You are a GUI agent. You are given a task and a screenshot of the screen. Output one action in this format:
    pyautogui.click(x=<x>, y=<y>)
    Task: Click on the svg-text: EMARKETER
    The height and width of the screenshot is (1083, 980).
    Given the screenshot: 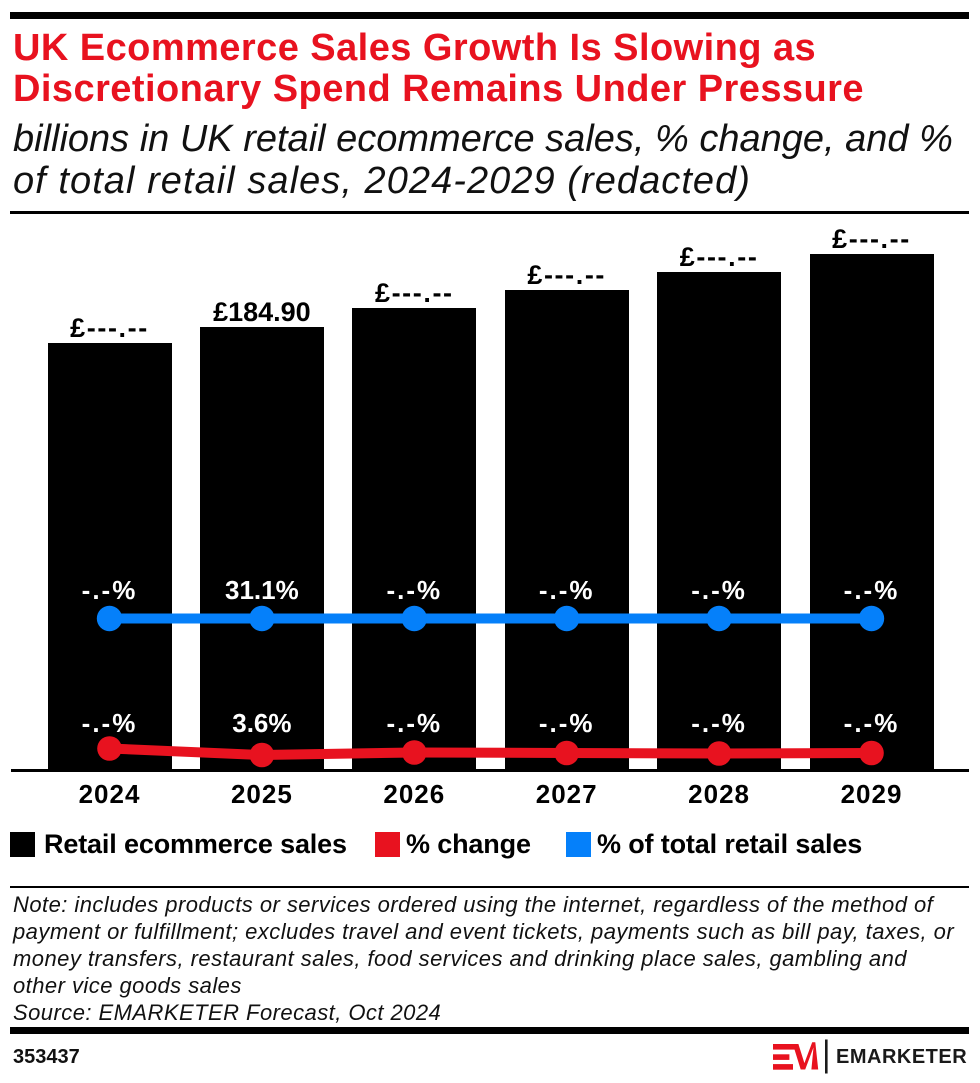 What is the action you would take?
    pyautogui.click(x=901, y=1057)
    